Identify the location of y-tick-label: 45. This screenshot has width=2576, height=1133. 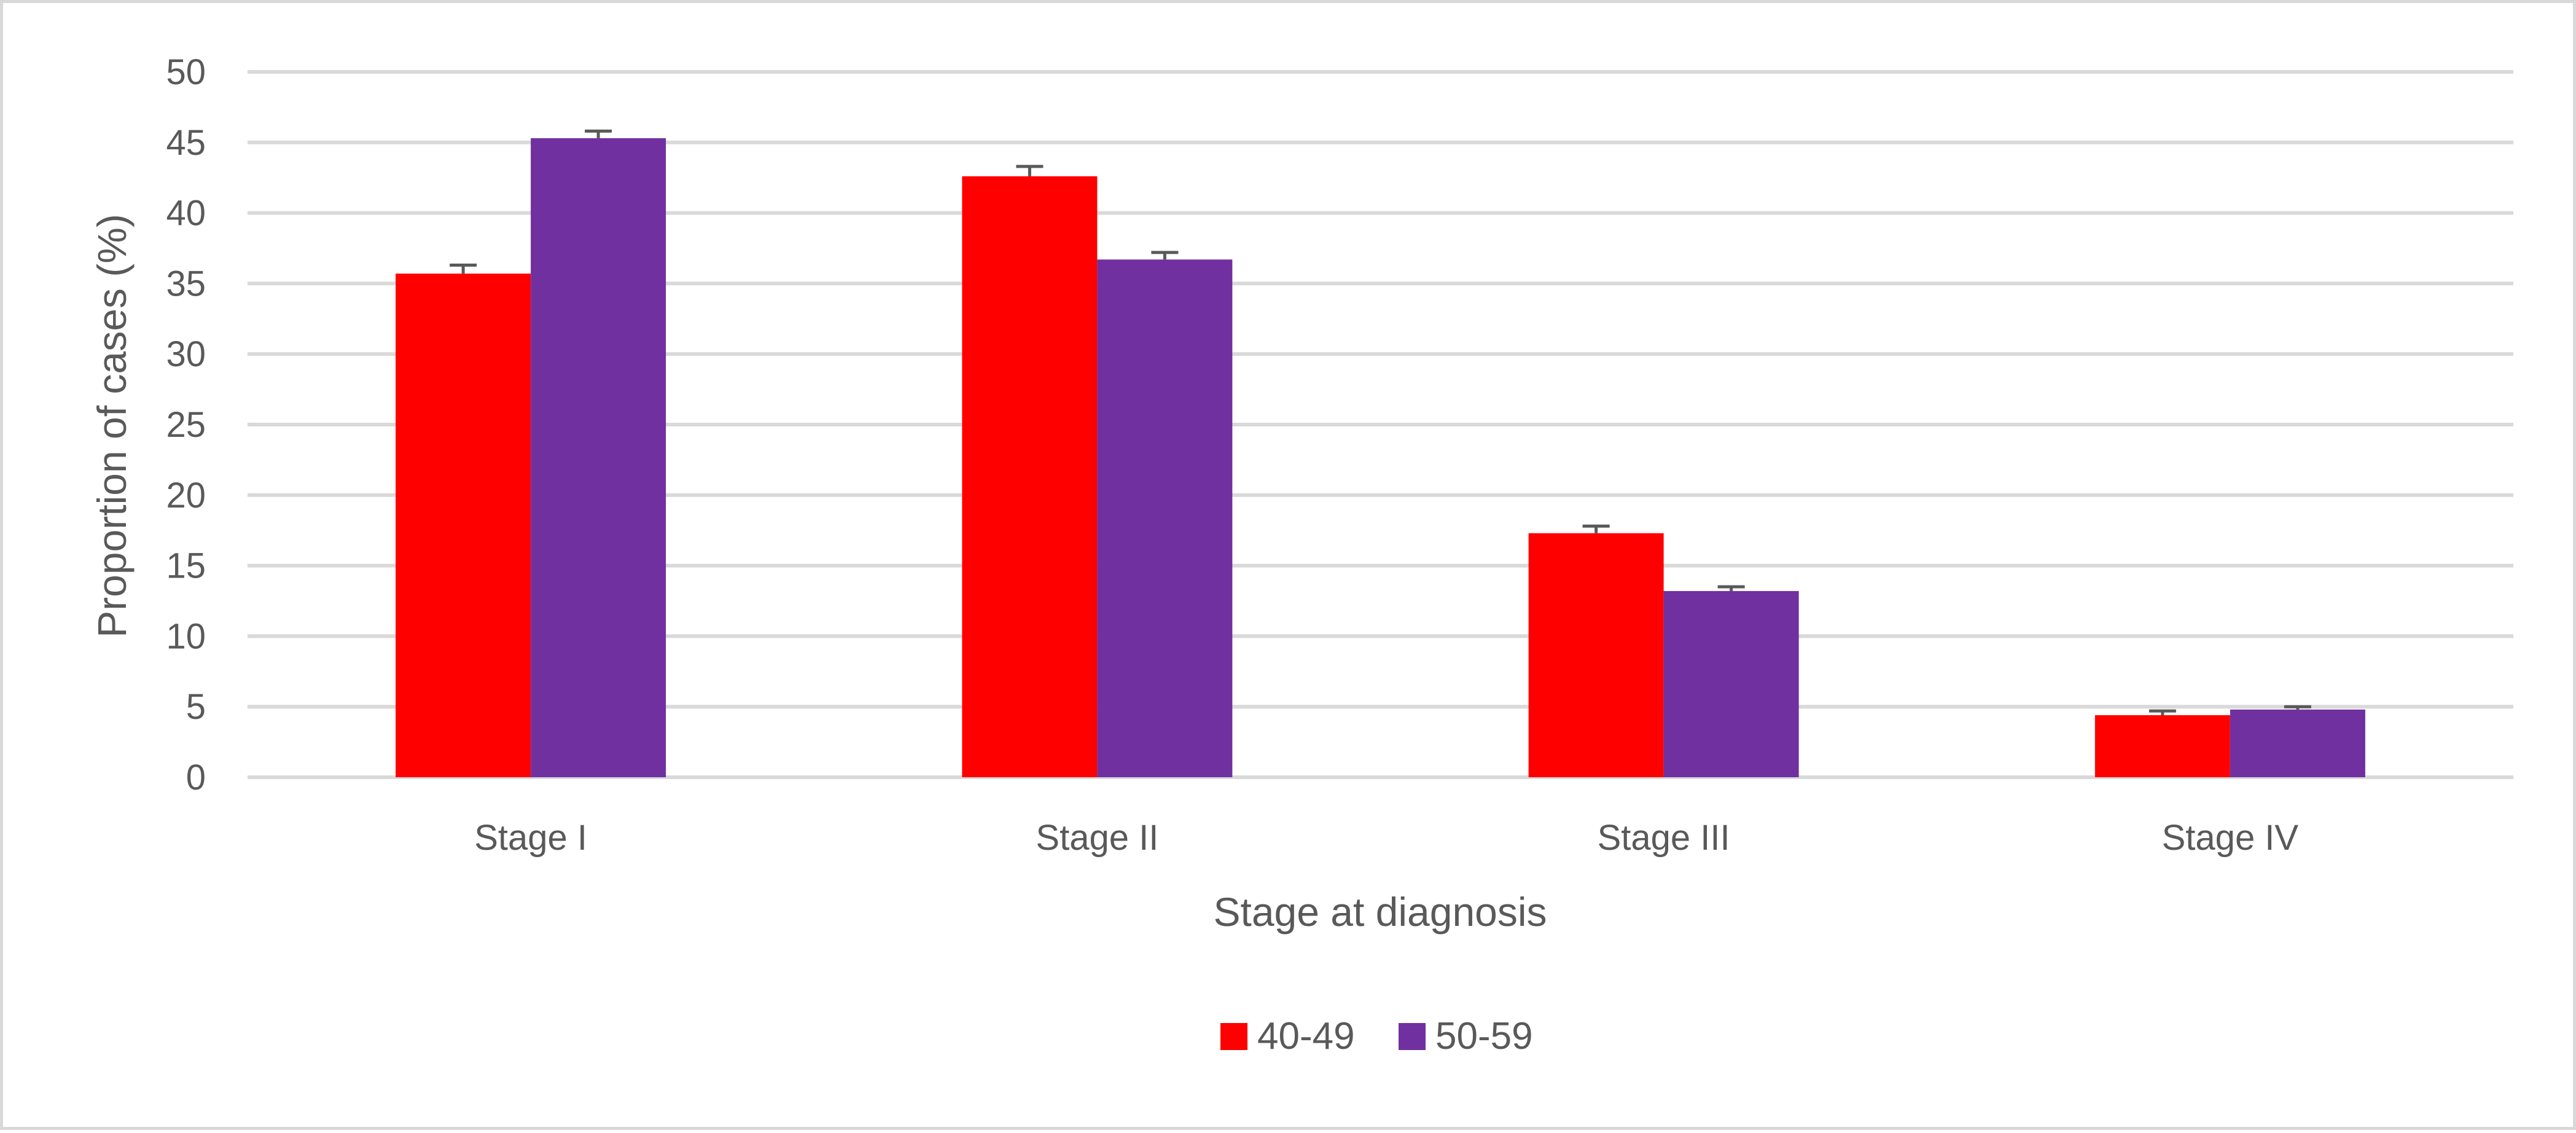
(186, 143).